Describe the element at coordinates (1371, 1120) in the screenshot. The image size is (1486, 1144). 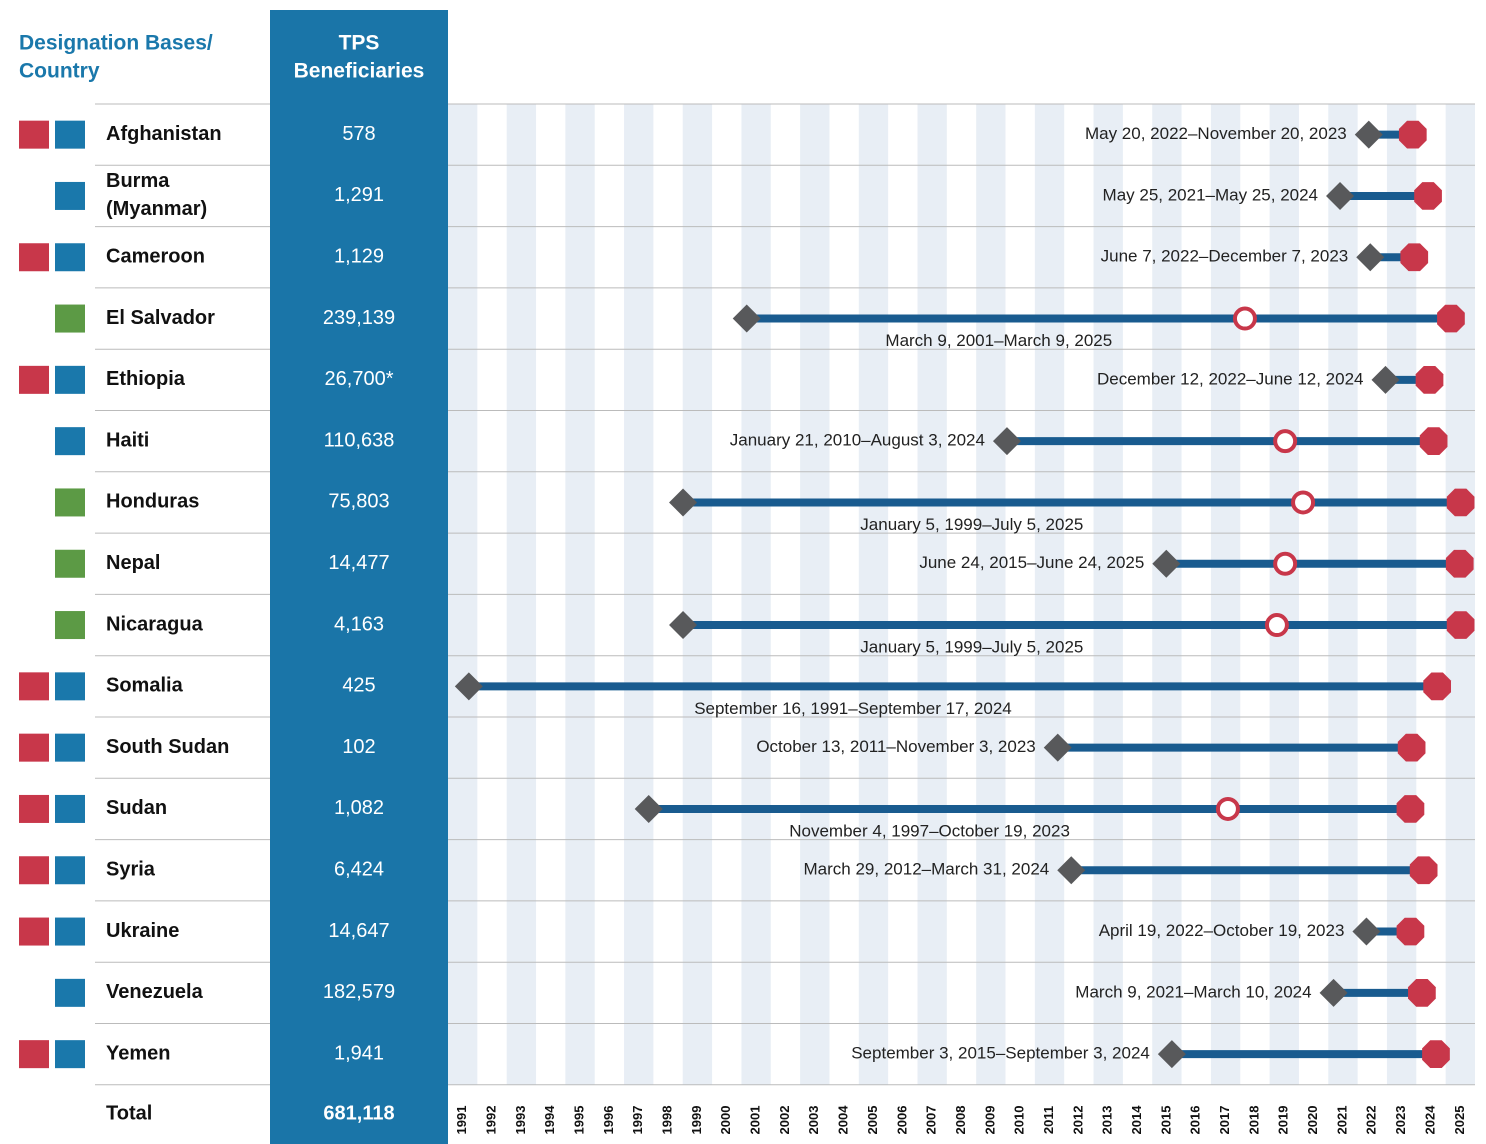
I see `x-tick-label: 2022` at that location.